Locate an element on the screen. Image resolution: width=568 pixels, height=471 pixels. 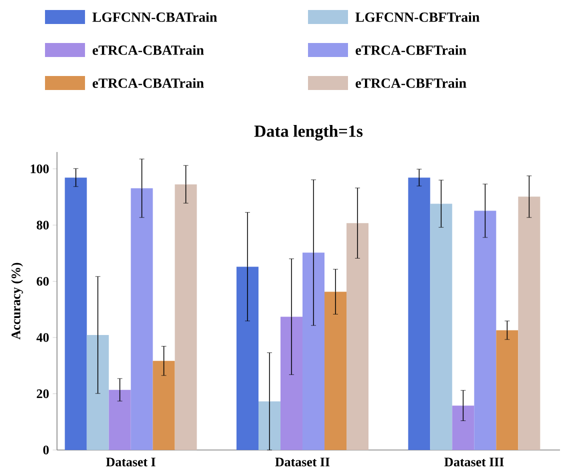
x-tick-label: Dataset I is located at coordinates (131, 462).